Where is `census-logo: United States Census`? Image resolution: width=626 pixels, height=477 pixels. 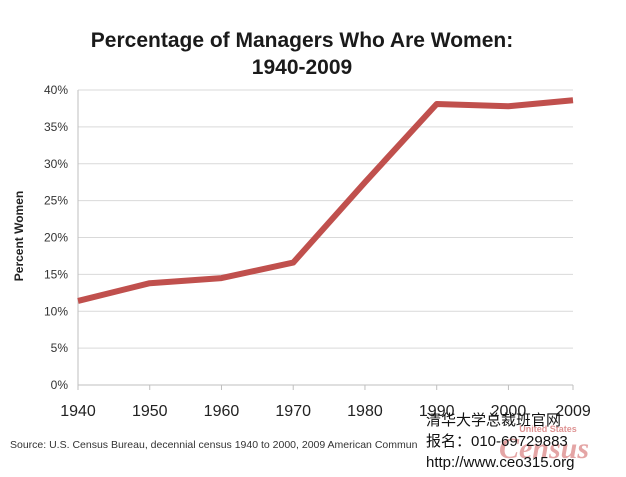 census-logo: United States Census is located at coordinates (544, 444).